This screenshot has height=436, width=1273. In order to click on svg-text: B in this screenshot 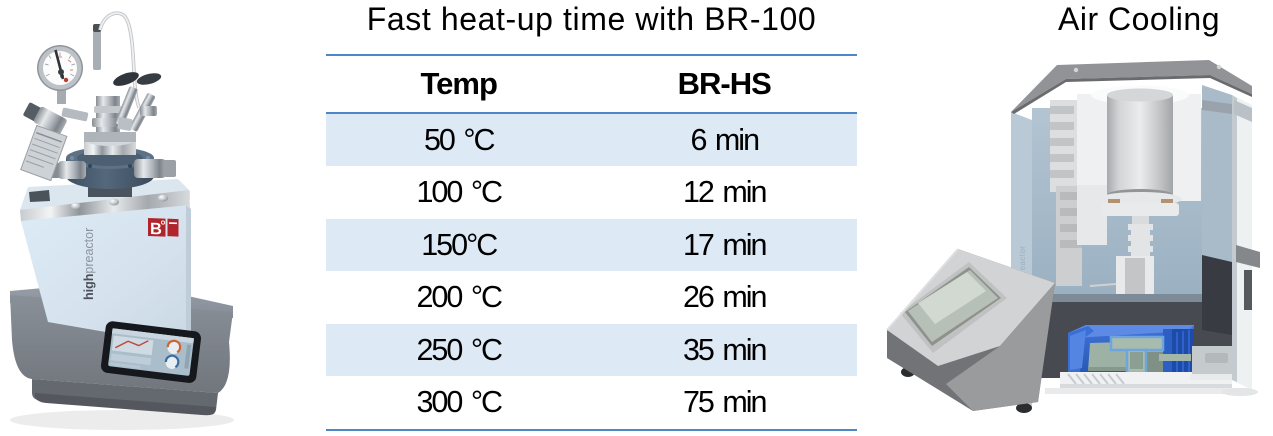, I will do `click(156, 229)`.